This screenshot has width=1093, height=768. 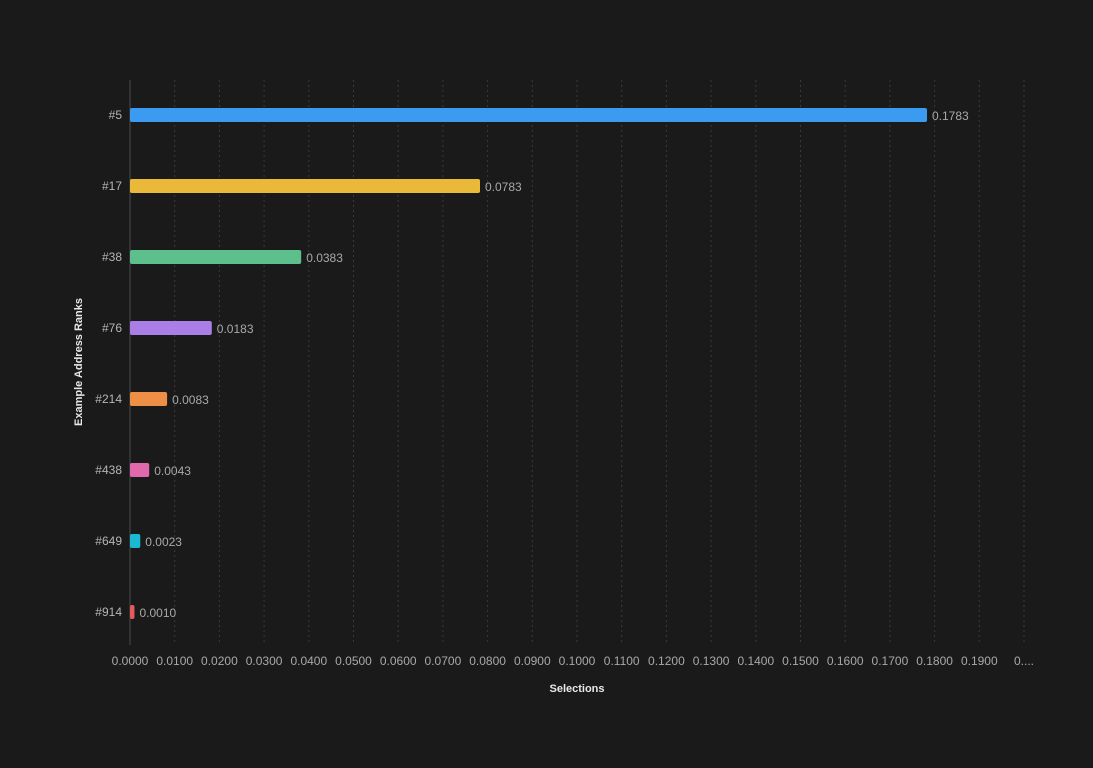 What do you see at coordinates (487, 661) in the screenshot?
I see `x-tick-label: 0.0800` at bounding box center [487, 661].